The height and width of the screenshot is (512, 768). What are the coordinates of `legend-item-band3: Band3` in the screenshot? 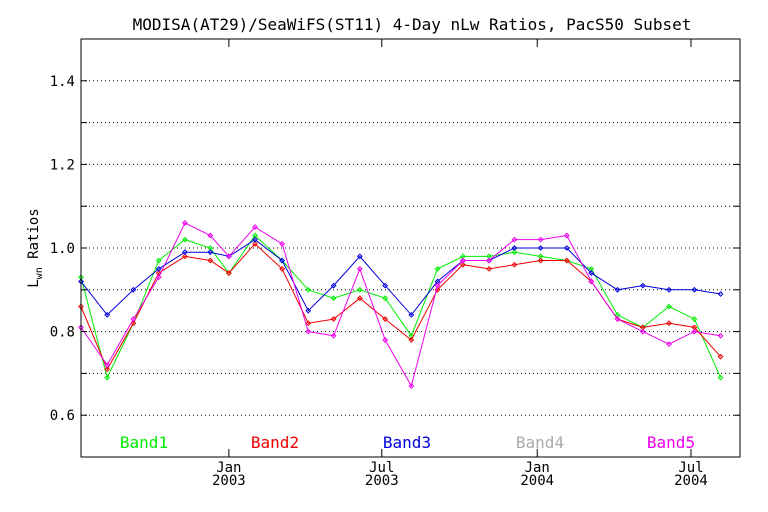 It's located at (407, 442).